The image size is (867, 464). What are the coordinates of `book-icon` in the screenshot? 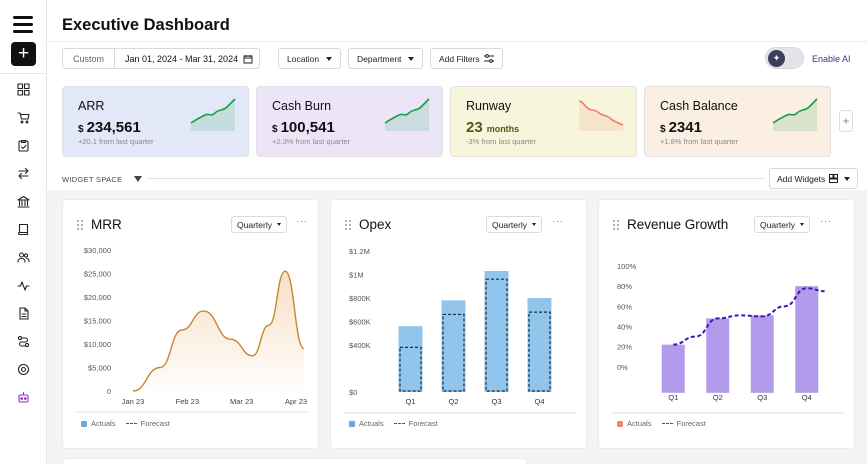 It's located at (23, 229).